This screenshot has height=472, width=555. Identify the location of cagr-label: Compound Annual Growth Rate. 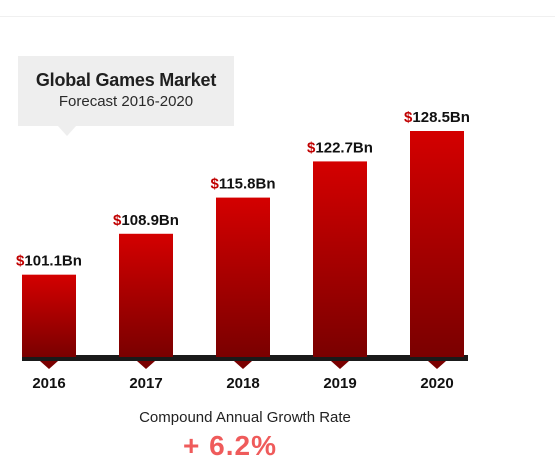
(245, 417).